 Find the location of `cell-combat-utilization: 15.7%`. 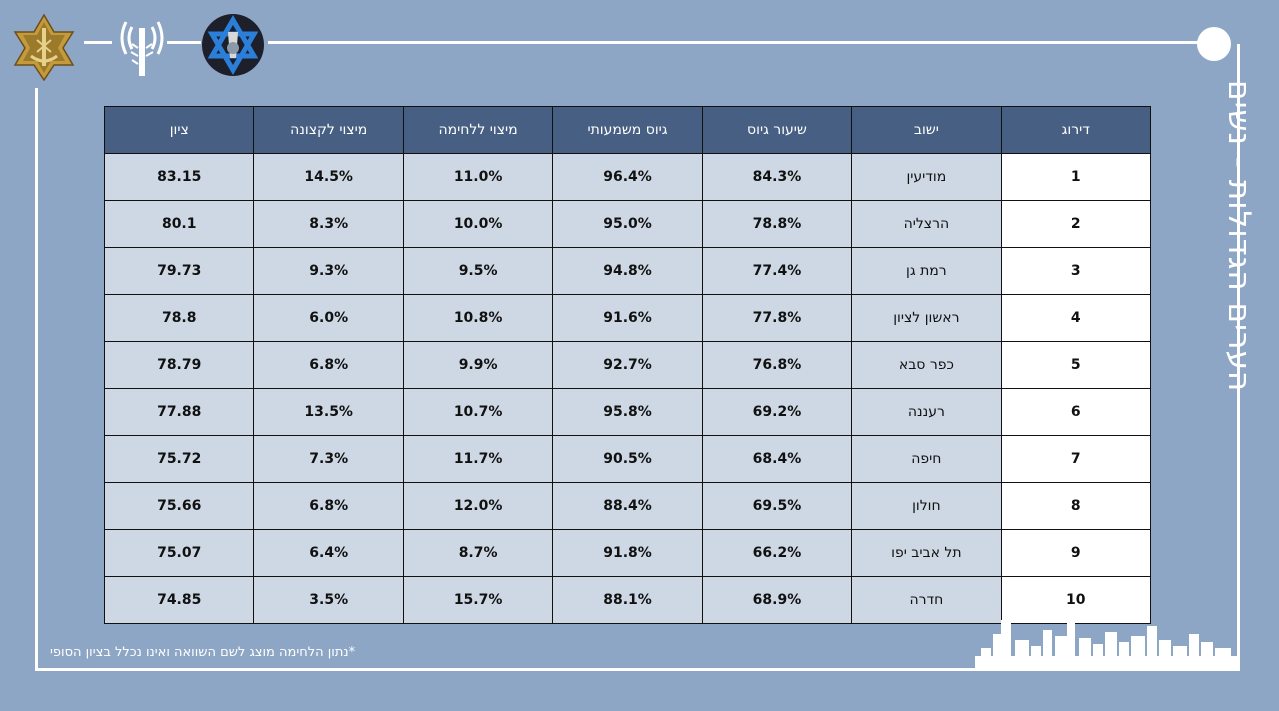

cell-combat-utilization: 15.7% is located at coordinates (478, 600).